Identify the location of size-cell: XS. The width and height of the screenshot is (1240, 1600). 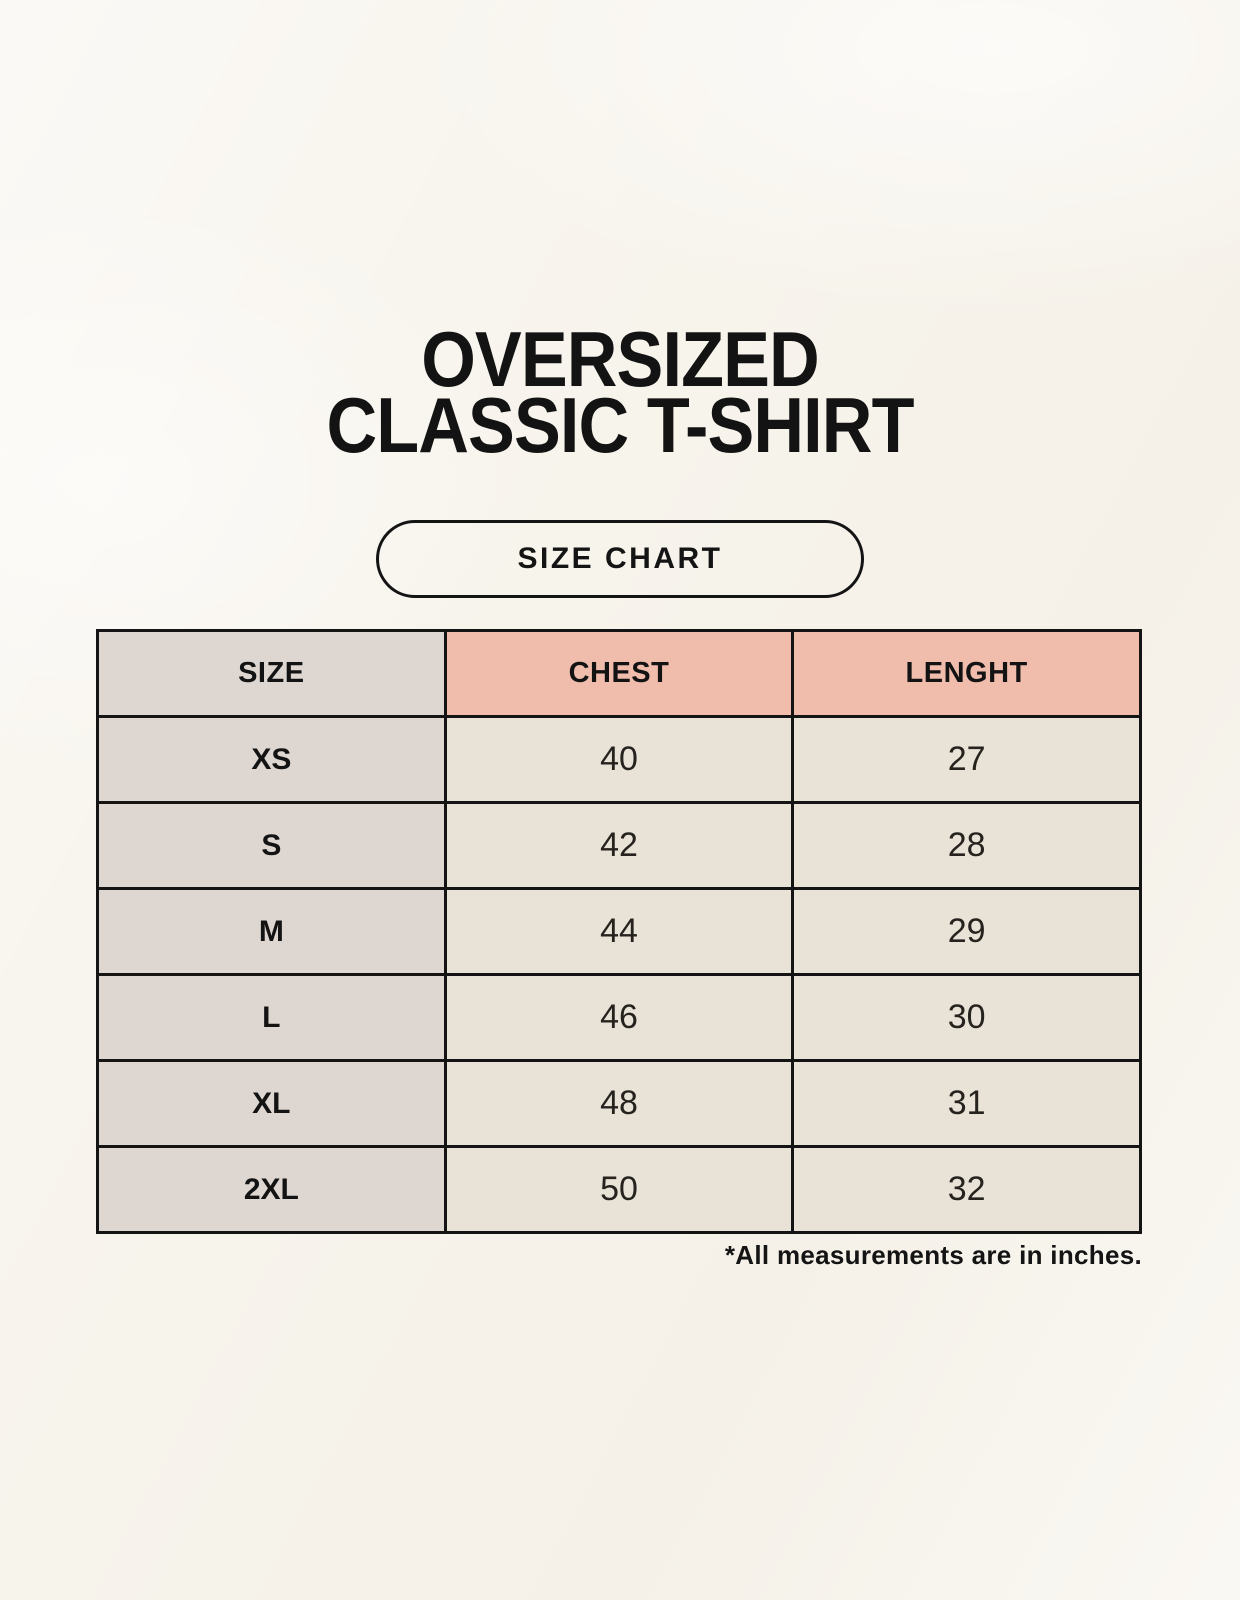
(271, 759).